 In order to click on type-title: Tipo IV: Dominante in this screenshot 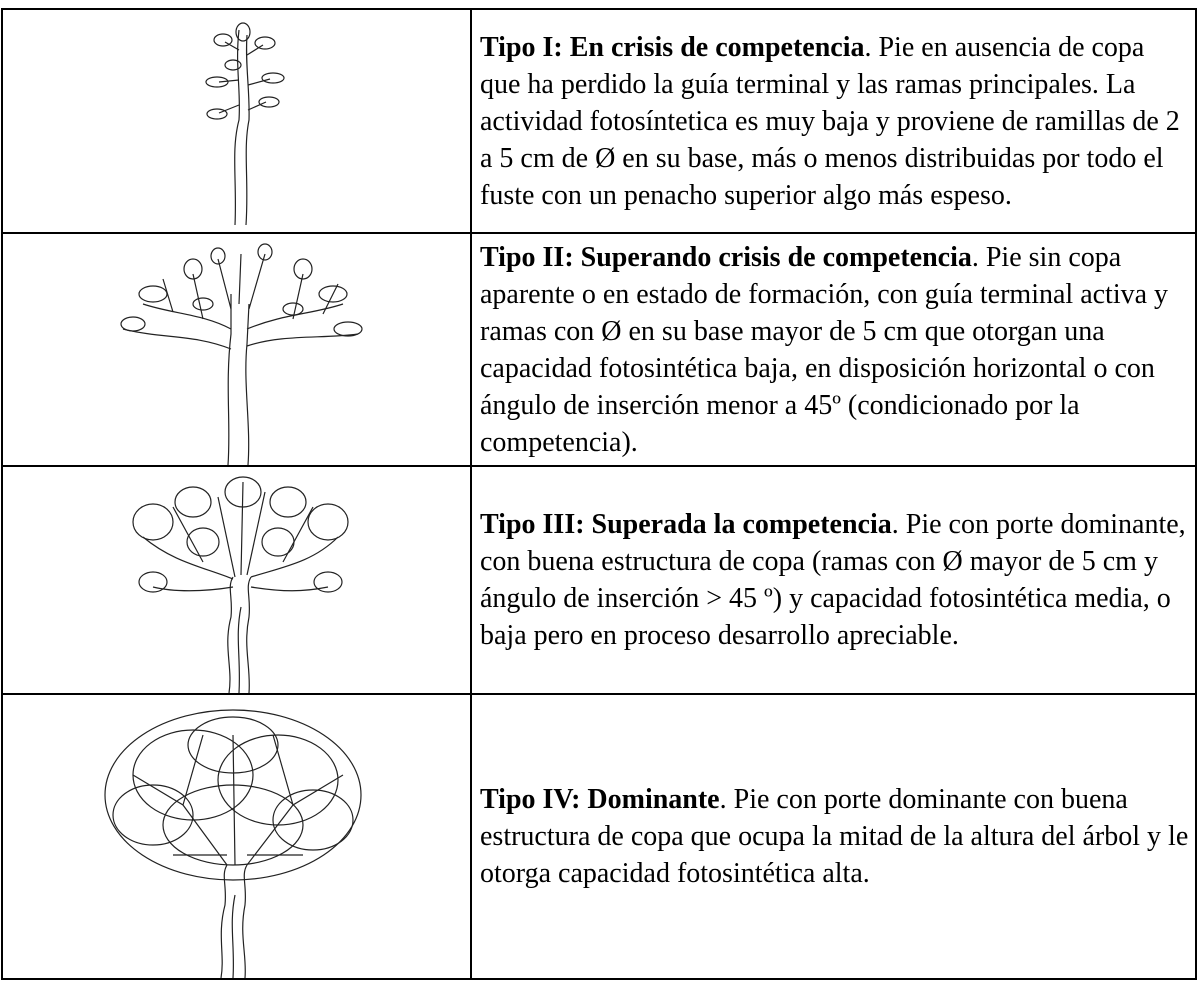, I will do `click(600, 799)`.